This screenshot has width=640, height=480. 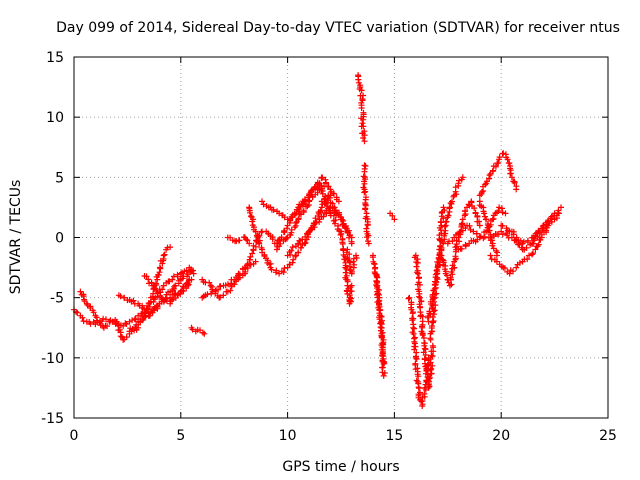 I want to click on series-track21, so click(x=380, y=324).